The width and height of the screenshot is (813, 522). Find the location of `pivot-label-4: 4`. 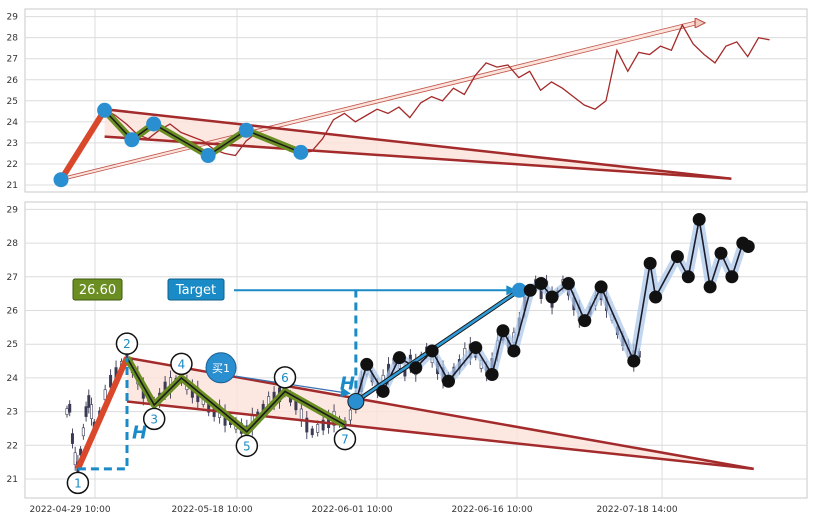

pivot-label-4: 4 is located at coordinates (182, 364).